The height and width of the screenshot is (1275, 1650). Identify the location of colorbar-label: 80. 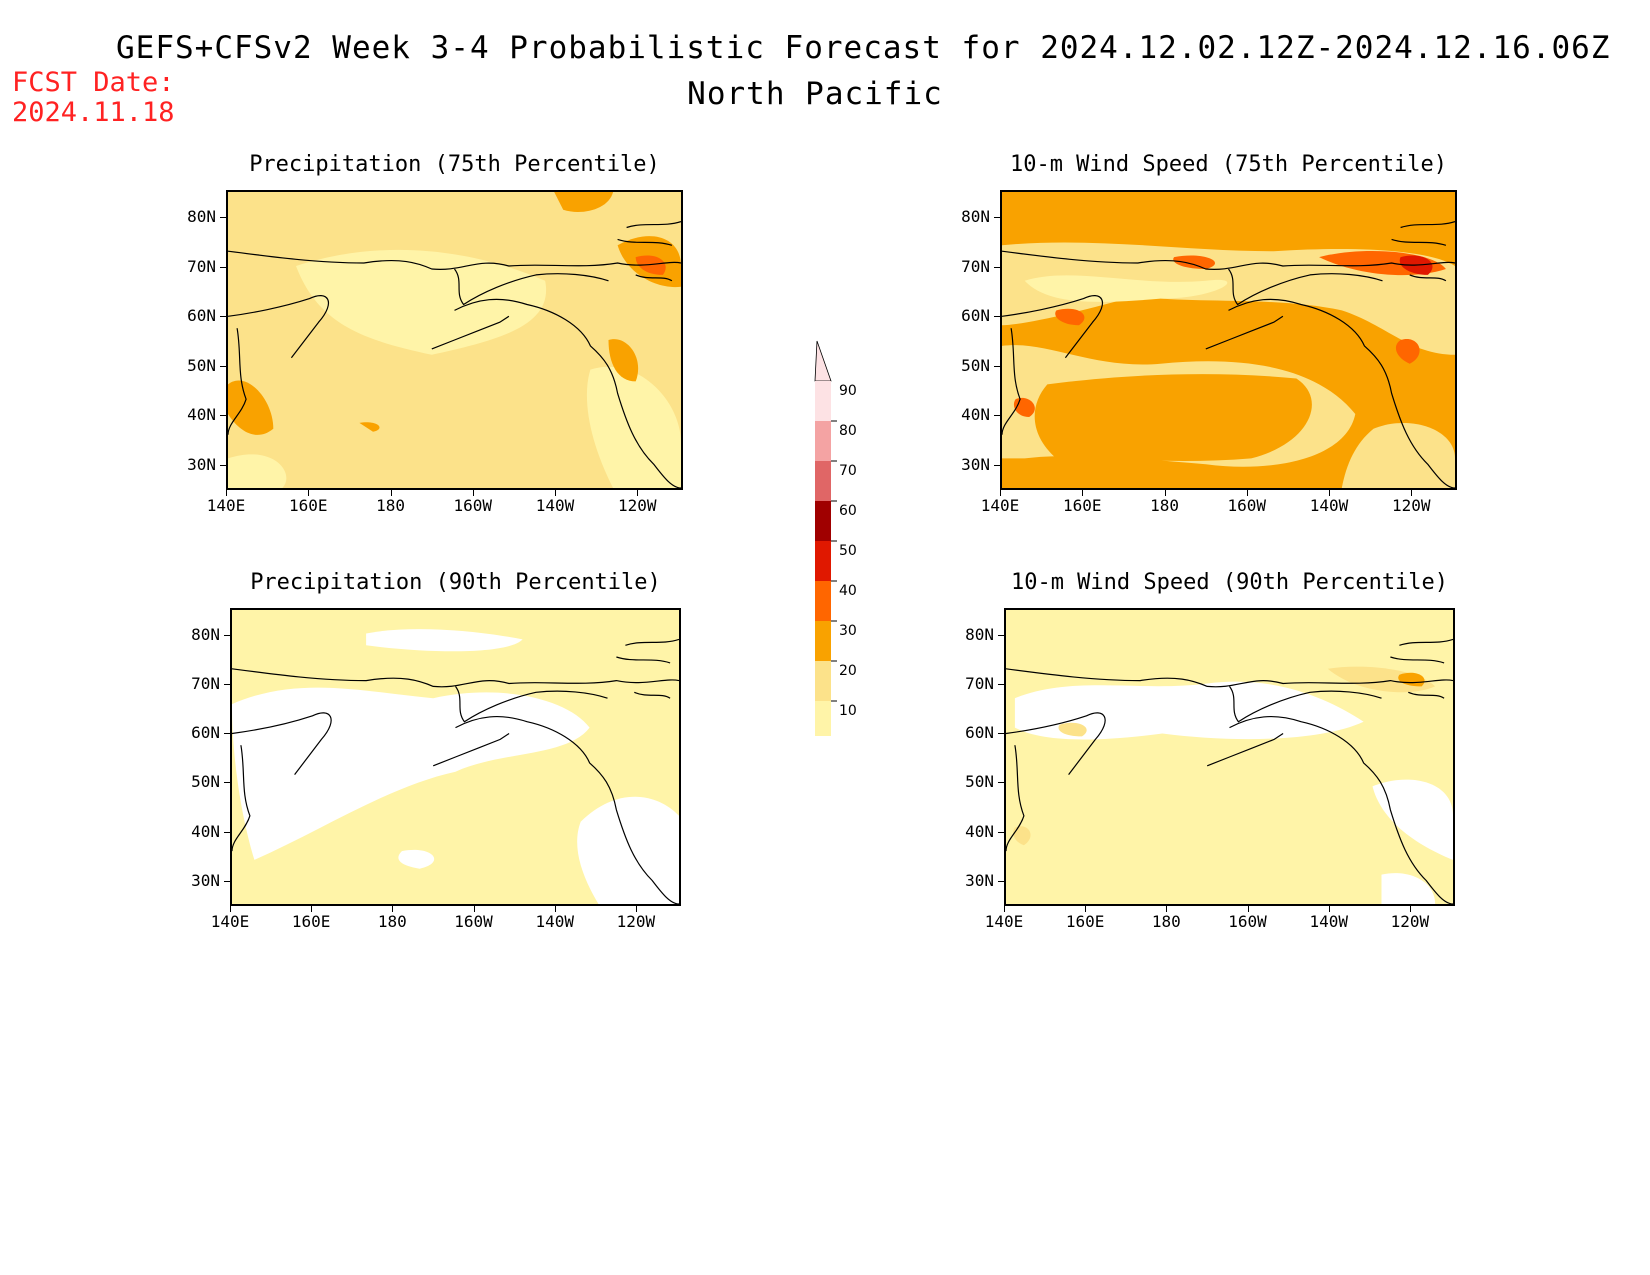
(848, 431).